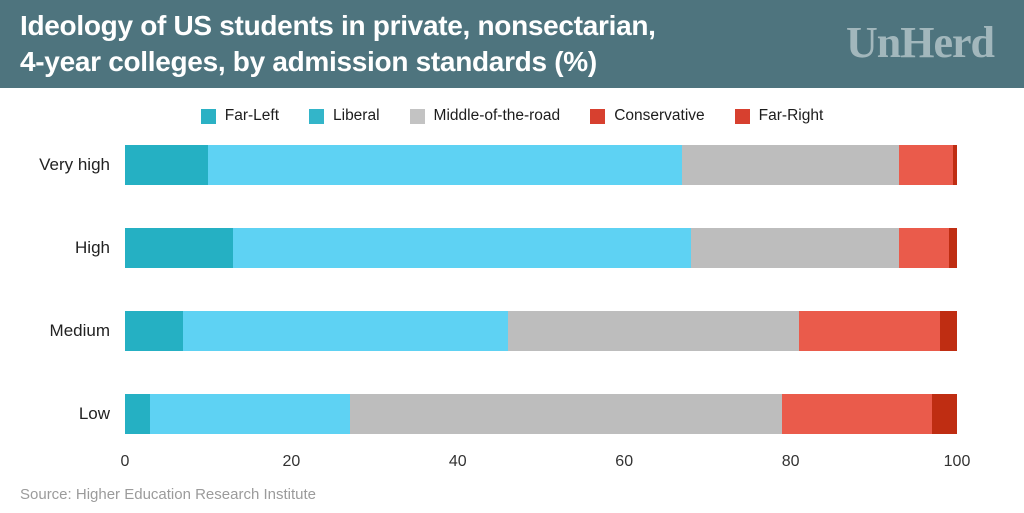 This screenshot has height=513, width=1024. I want to click on x-tick-label: 0, so click(125, 461).